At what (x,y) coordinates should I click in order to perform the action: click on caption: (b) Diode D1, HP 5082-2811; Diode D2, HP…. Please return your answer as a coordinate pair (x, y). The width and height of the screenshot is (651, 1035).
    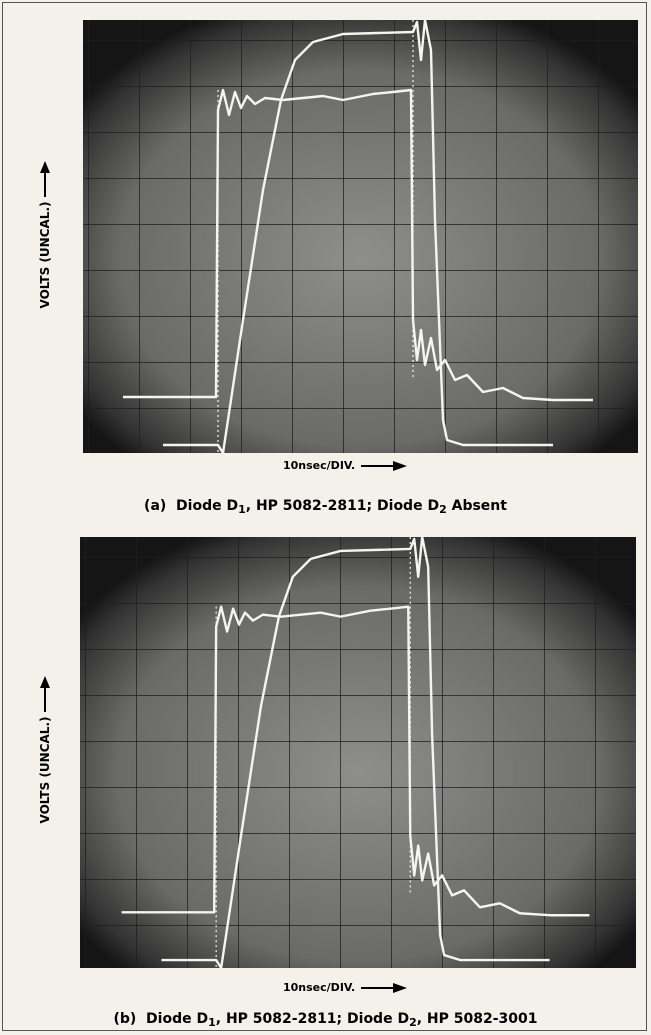
    Looking at the image, I should click on (325, 1020).